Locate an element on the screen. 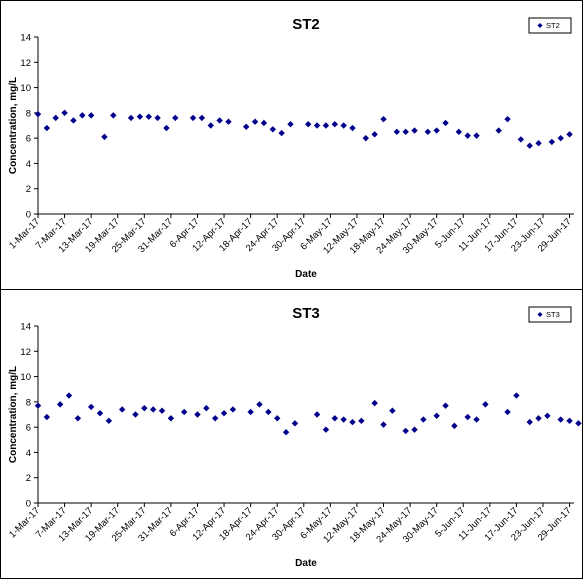 The height and width of the screenshot is (579, 585). legend: ST3 is located at coordinates (550, 314).